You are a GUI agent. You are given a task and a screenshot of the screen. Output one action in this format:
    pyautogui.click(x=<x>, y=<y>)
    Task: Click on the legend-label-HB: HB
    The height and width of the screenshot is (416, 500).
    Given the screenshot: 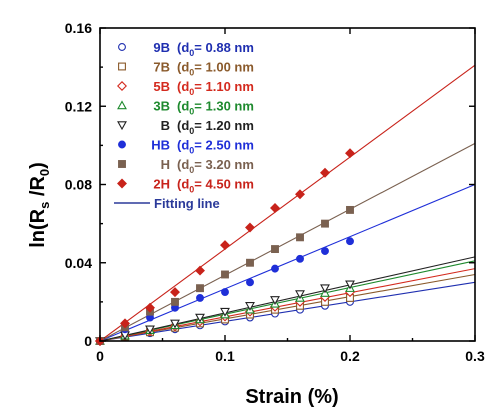 What is the action you would take?
    pyautogui.click(x=160, y=145)
    